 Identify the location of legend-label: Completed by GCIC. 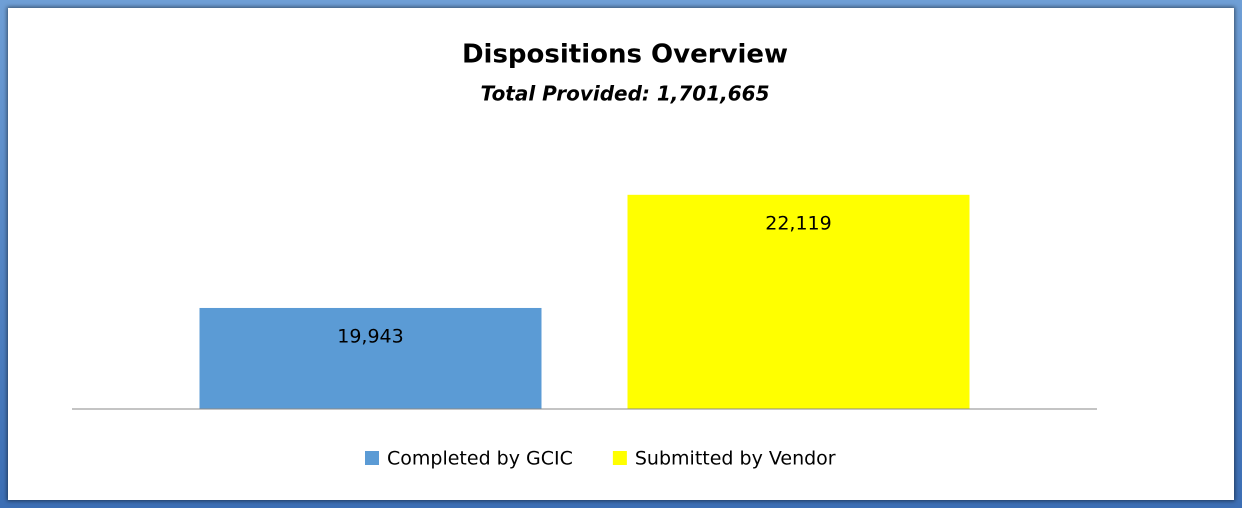
(480, 459).